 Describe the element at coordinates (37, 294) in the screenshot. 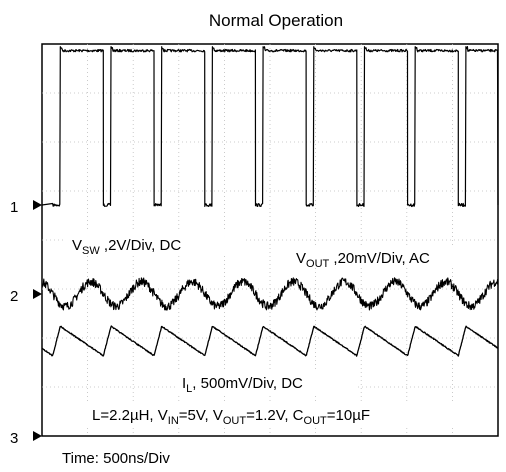

I see `channel-2-marker-arrow` at that location.